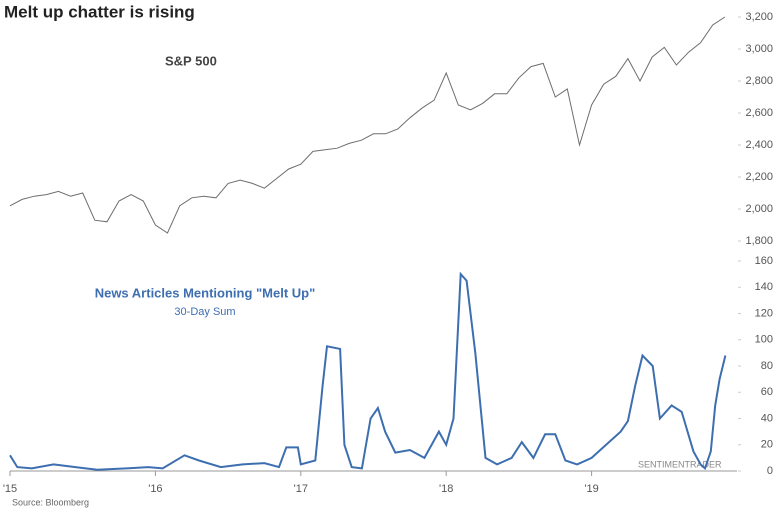 This screenshot has height=512, width=780. What do you see at coordinates (759, 145) in the screenshot?
I see `y-tick-label: 2,400` at bounding box center [759, 145].